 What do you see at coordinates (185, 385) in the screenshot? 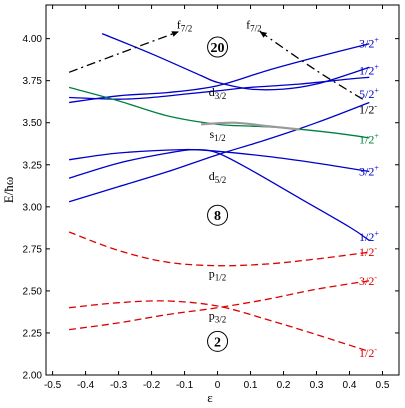
I see `x-tick-label: -0.1` at bounding box center [185, 385].